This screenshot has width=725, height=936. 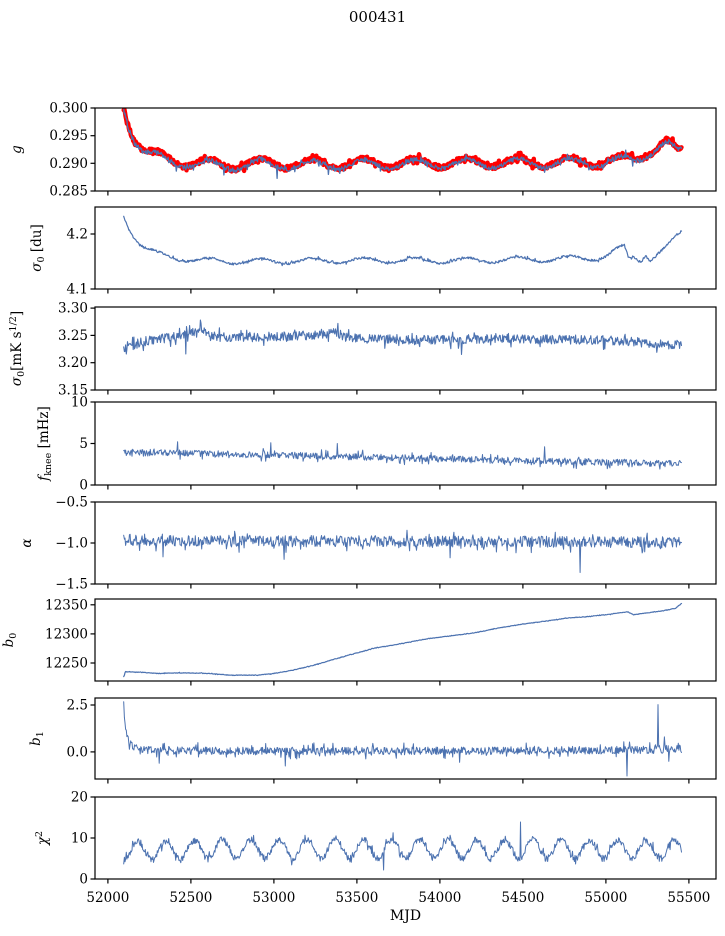 What do you see at coordinates (73, 363) in the screenshot?
I see `y-tick-label: 3.20` at bounding box center [73, 363].